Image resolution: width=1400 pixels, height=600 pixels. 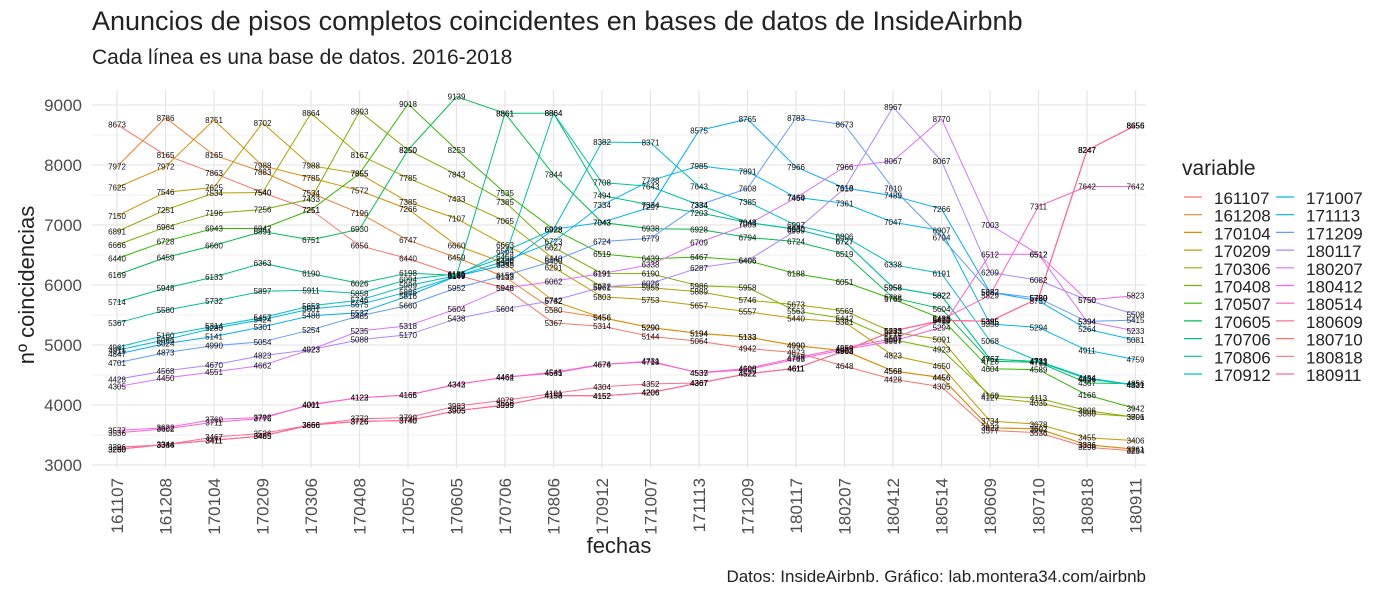 What do you see at coordinates (166, 444) in the screenshot?
I see `data-label: 3344` at bounding box center [166, 444].